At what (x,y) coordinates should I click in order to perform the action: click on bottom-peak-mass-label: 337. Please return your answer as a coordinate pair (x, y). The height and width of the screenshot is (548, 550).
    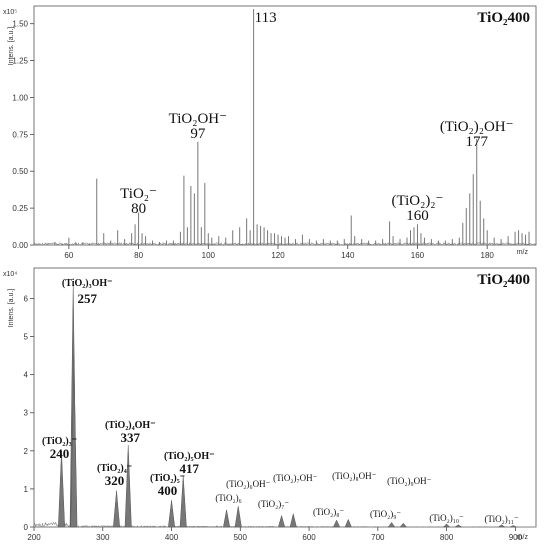
    Looking at the image, I should click on (130, 437).